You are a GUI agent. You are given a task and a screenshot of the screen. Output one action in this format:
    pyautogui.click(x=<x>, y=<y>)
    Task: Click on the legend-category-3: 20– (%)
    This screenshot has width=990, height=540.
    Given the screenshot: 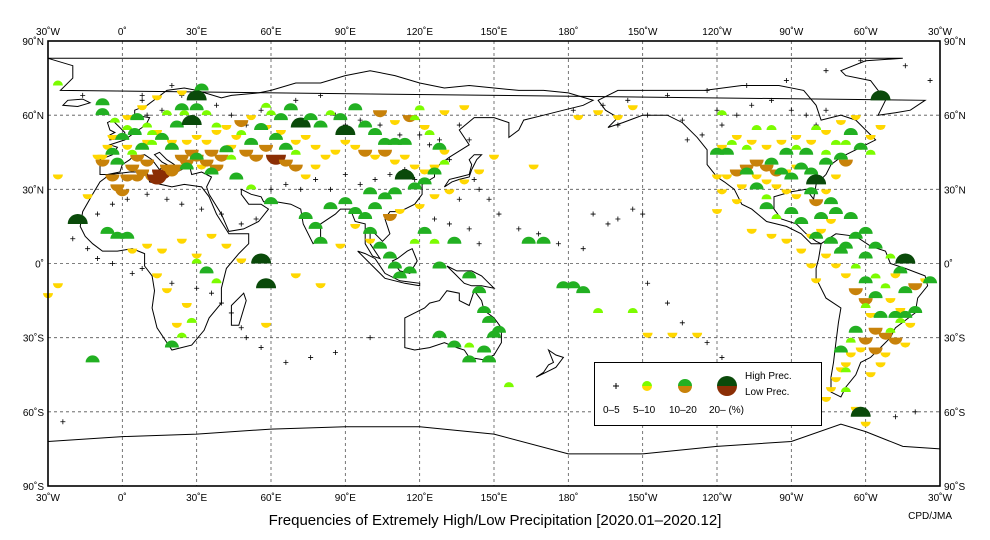 What is the action you would take?
    pyautogui.click(x=727, y=410)
    